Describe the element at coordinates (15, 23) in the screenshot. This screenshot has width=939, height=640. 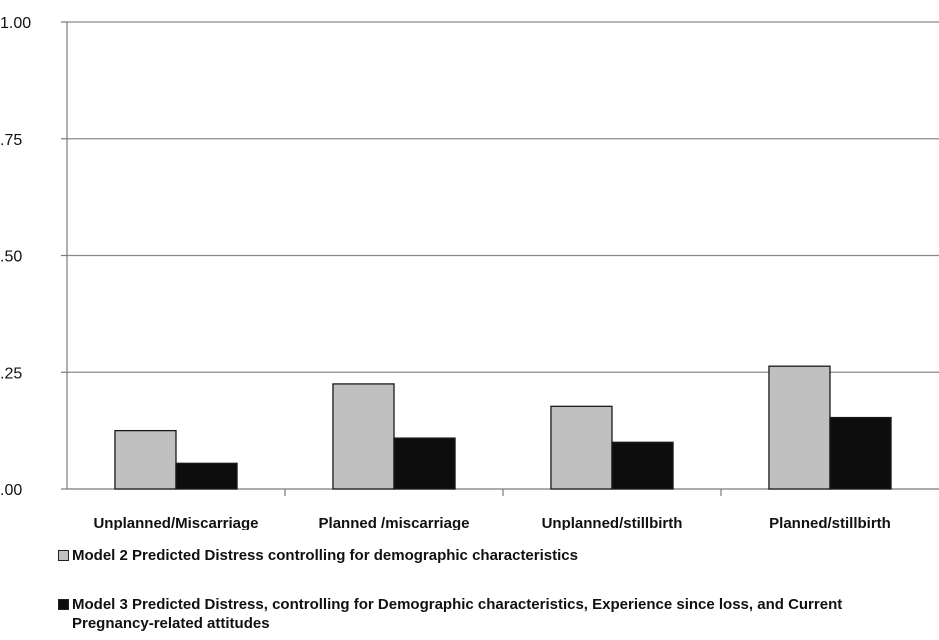
I see `y-tick-label: 1.00` at that location.